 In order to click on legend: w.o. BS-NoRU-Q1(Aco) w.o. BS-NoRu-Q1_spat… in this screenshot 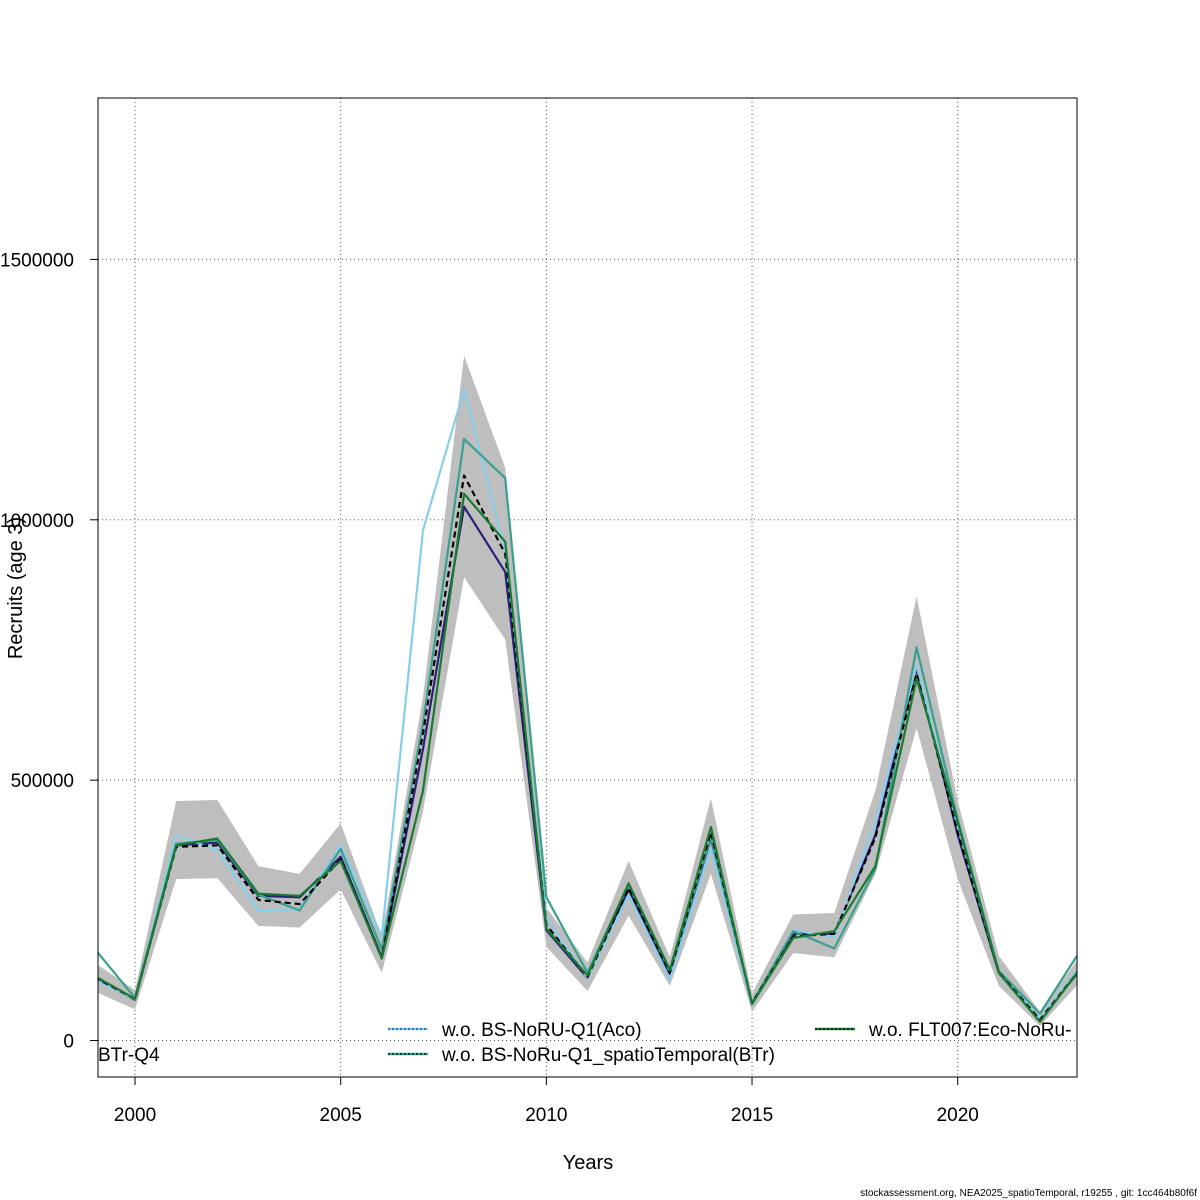, I will do `click(584, 1043)`.